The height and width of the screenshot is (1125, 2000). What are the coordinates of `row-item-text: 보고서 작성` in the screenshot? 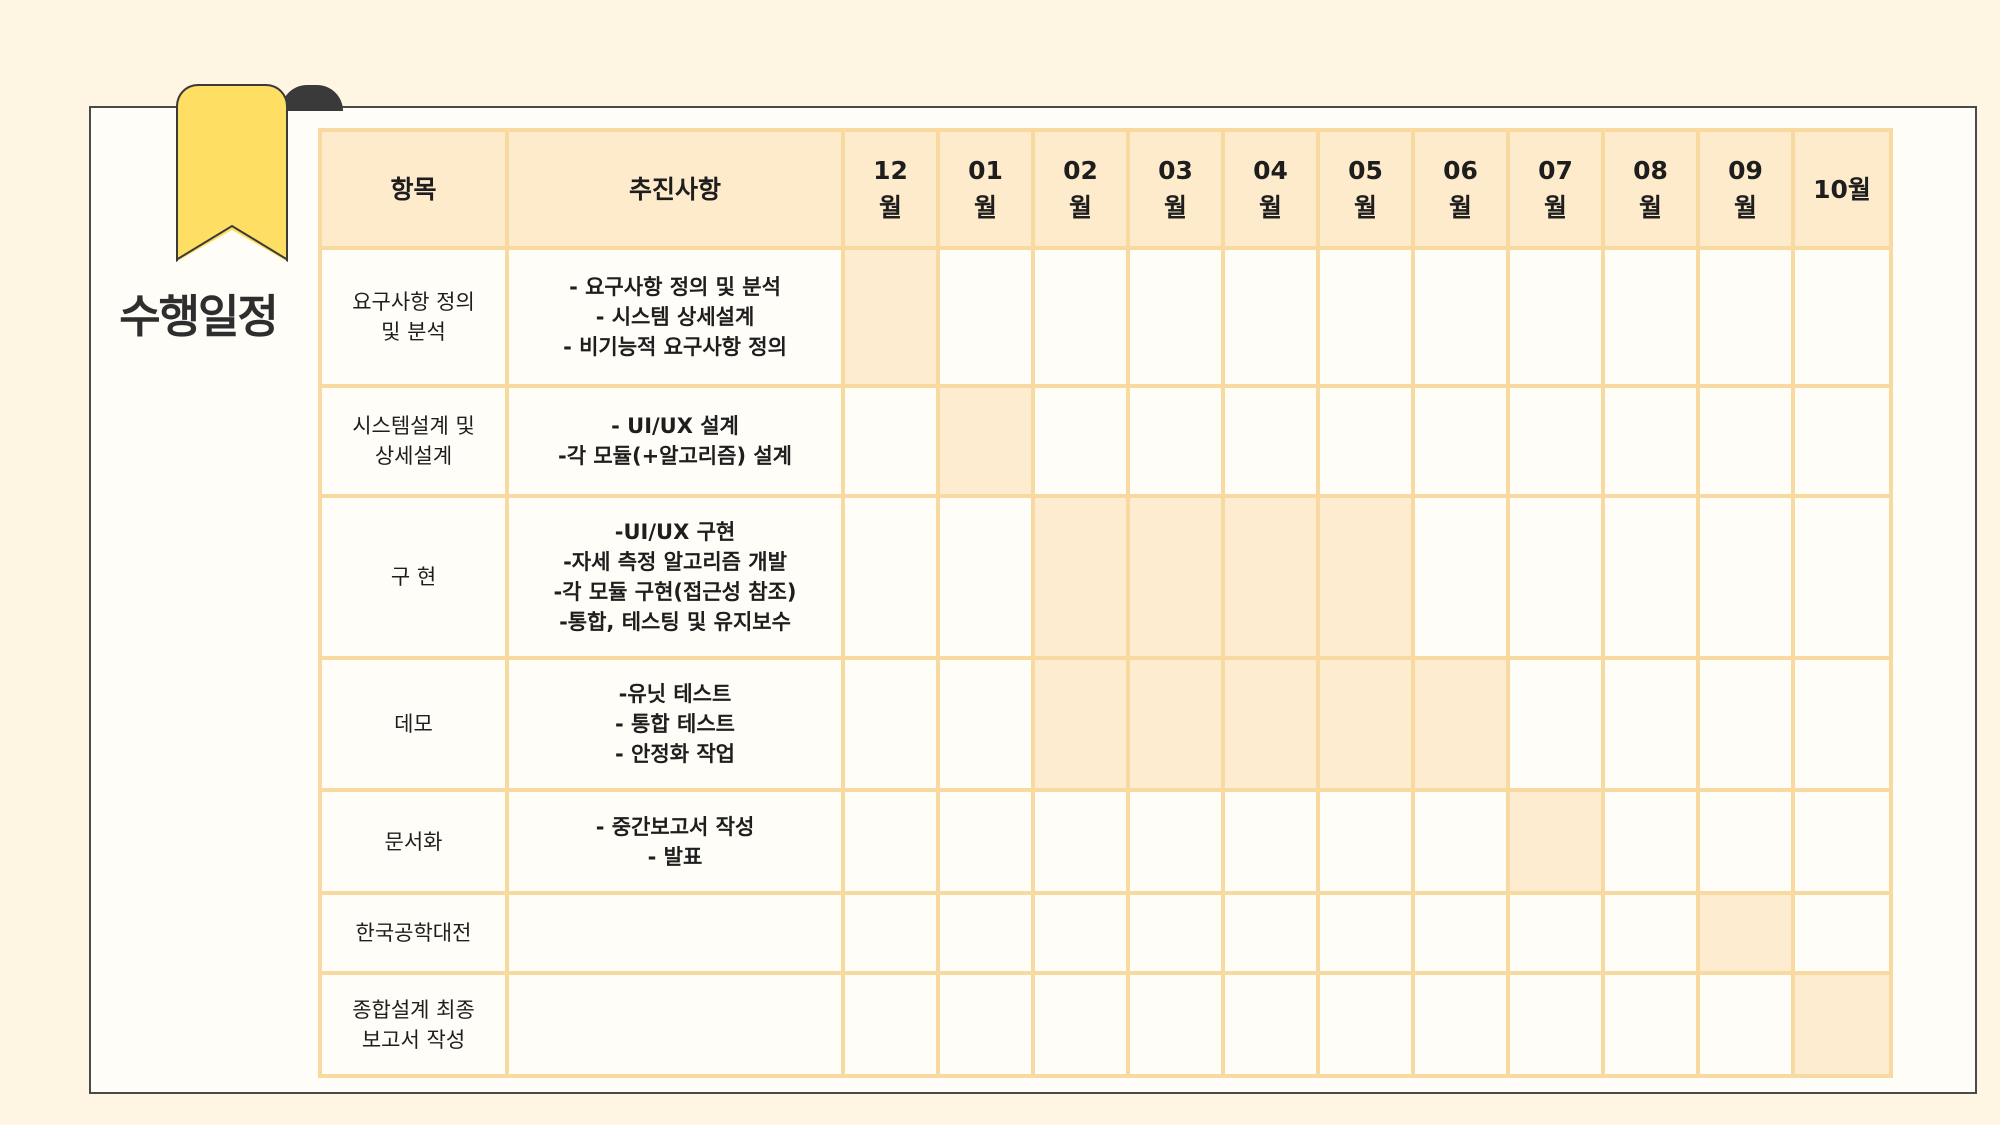 It's located at (413, 1039).